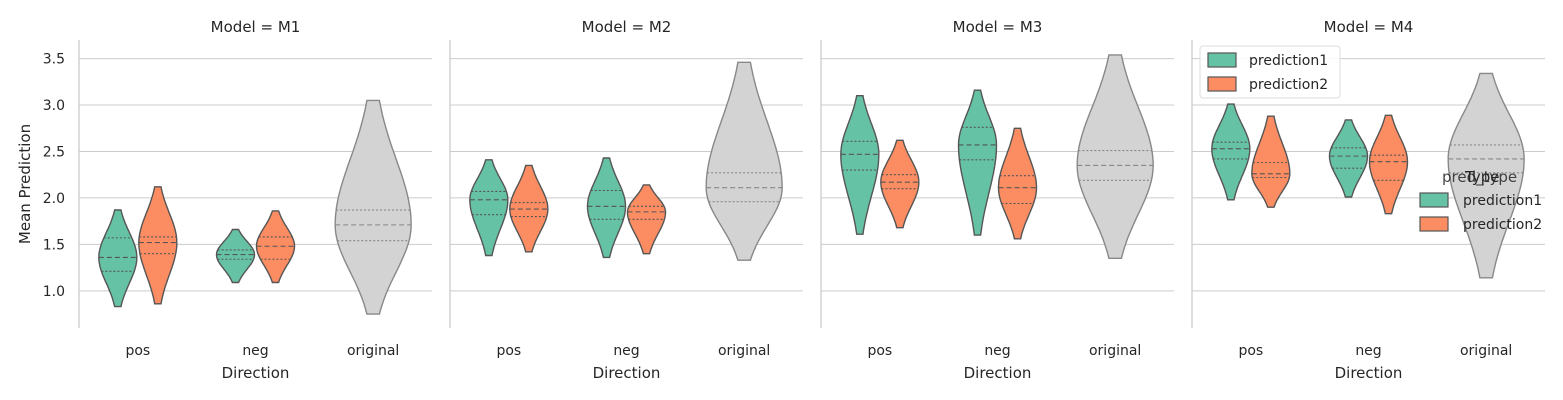  Describe the element at coordinates (54, 292) in the screenshot. I see `y-tick-label: 1.0` at that location.